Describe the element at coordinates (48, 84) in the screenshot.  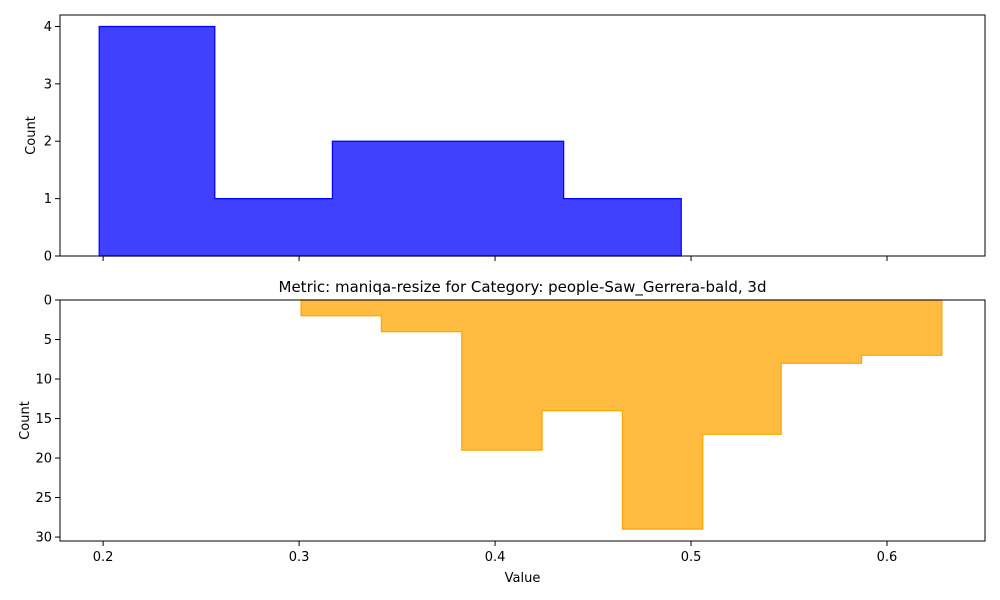
I see `y-tick-label: 3` at that location.